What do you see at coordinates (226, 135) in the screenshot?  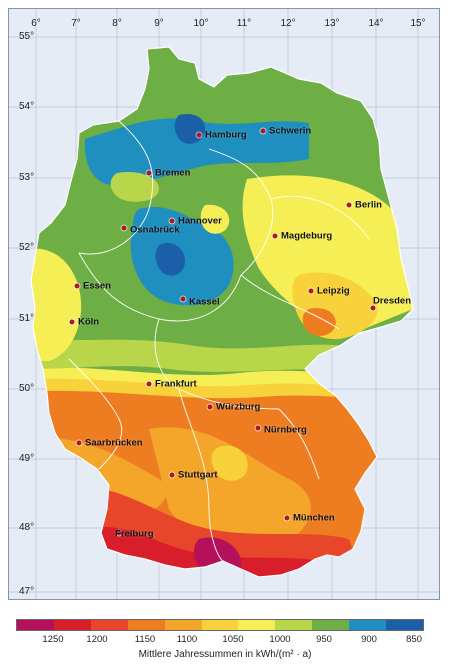 I see `city-label-hamburg: Hamburg` at bounding box center [226, 135].